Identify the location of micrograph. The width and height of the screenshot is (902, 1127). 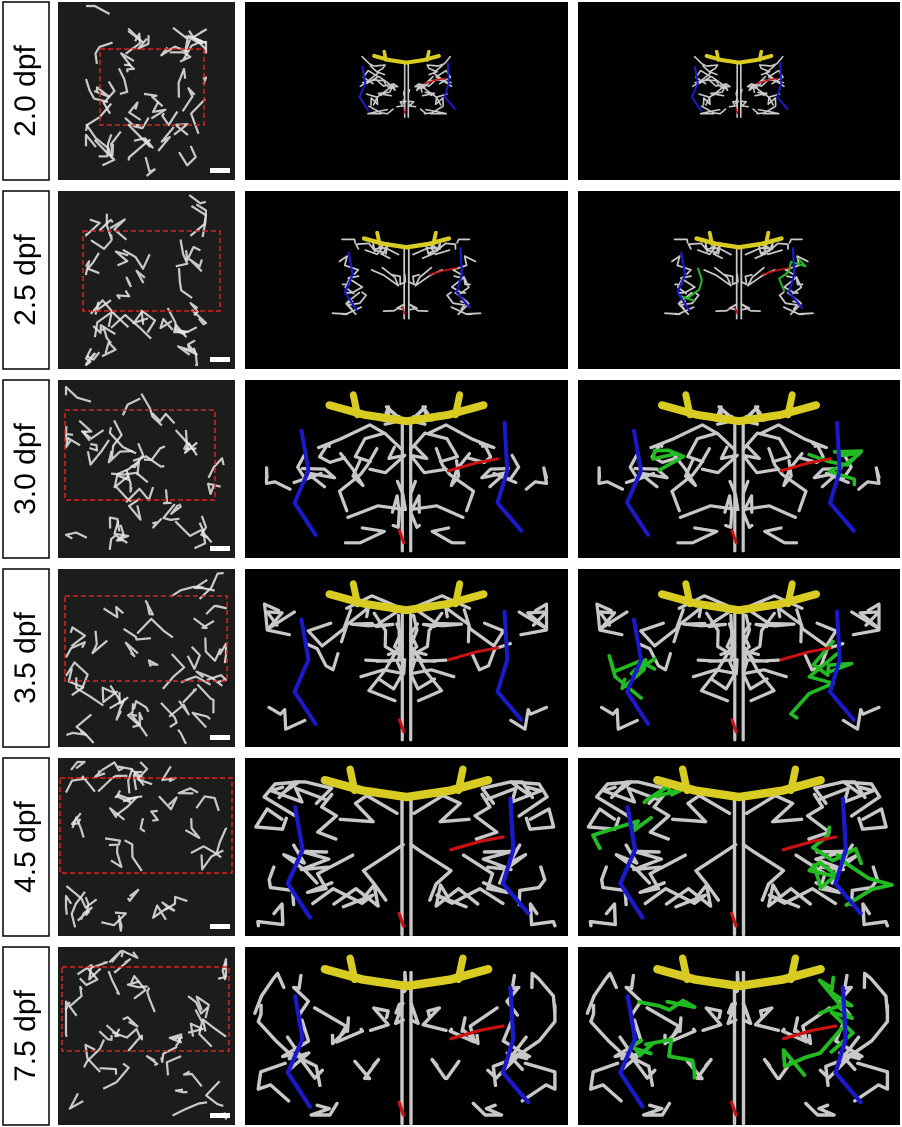
(146, 280).